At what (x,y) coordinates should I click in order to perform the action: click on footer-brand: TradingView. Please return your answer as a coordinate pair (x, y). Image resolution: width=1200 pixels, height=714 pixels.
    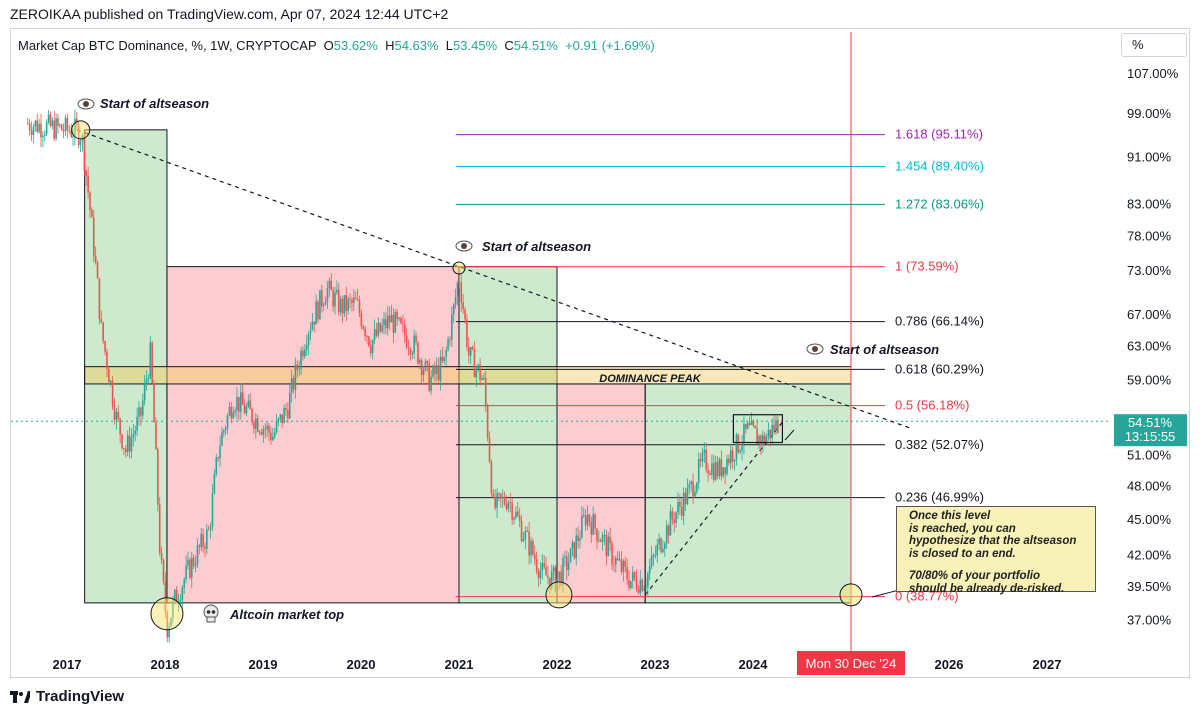
    Looking at the image, I should click on (67, 696).